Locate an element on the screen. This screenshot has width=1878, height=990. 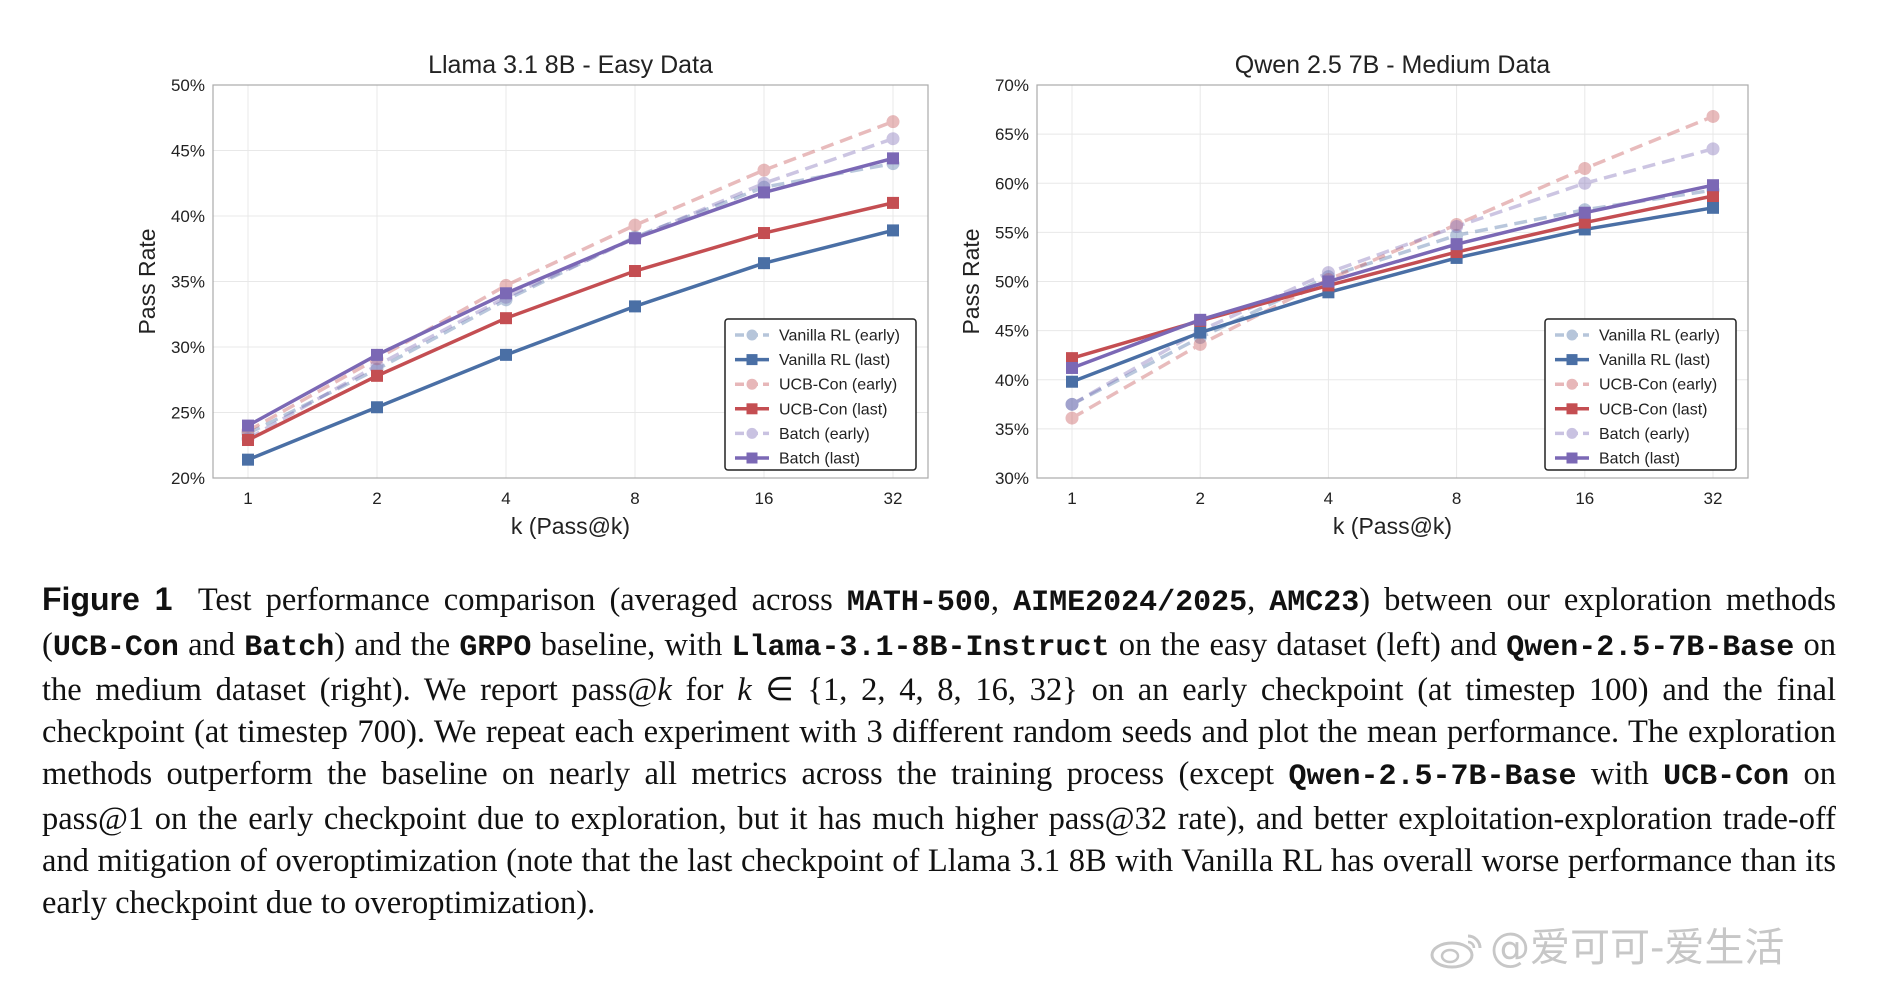
x-tick-label: 8 is located at coordinates (634, 498).